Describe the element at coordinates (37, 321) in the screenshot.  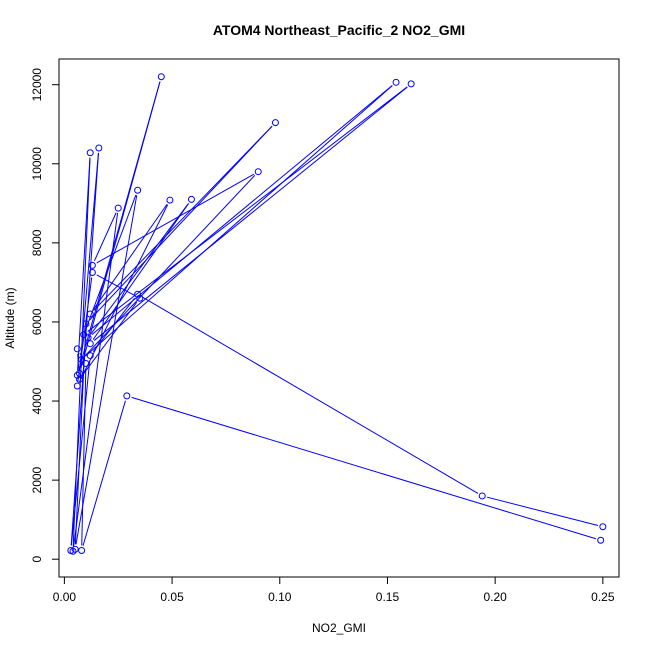
I see `y-tick-label: 6000` at that location.